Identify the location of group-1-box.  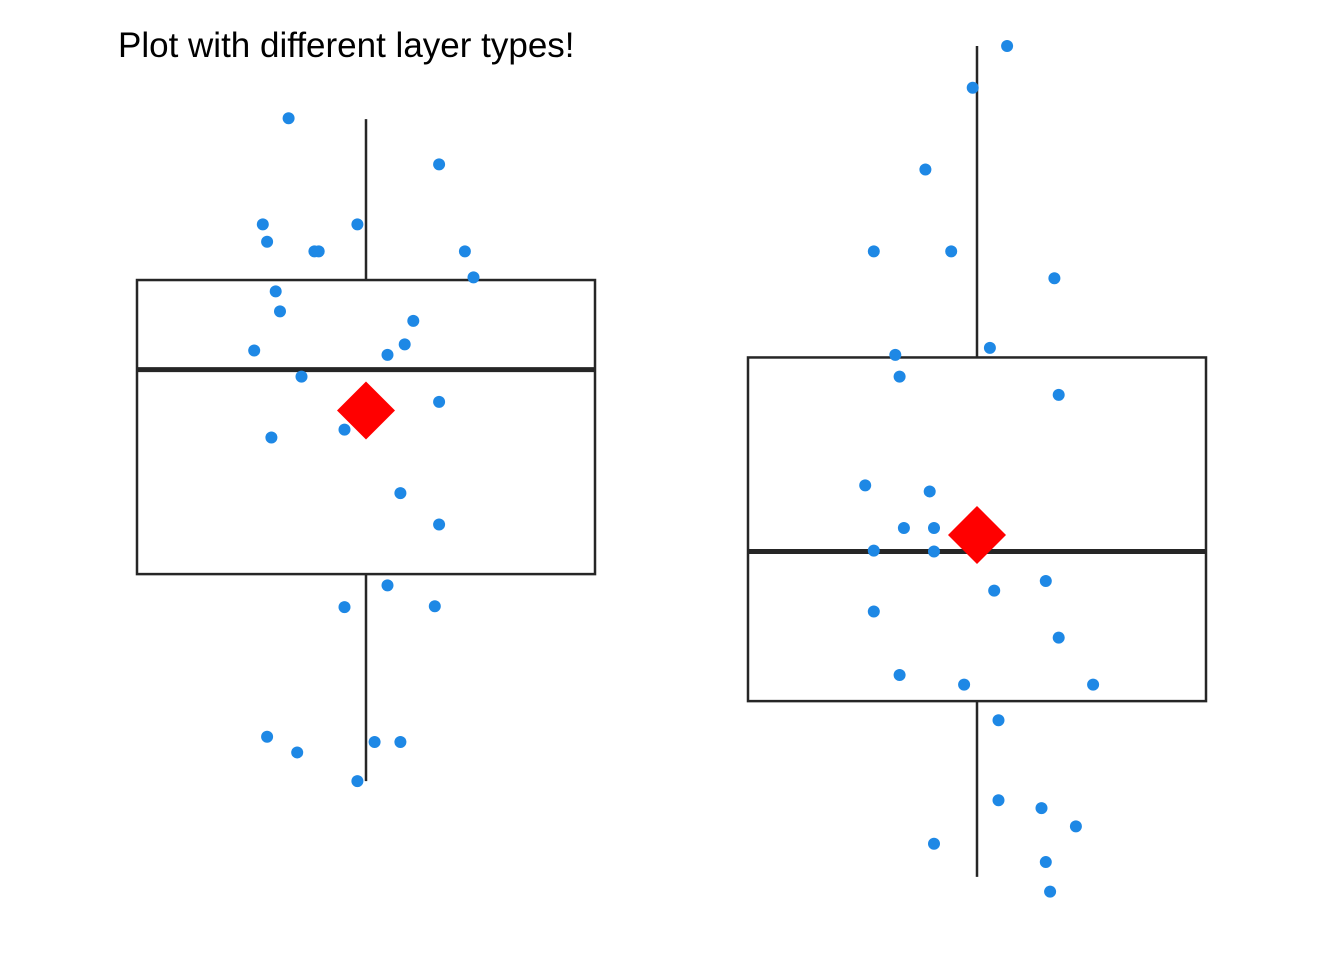
(366, 427).